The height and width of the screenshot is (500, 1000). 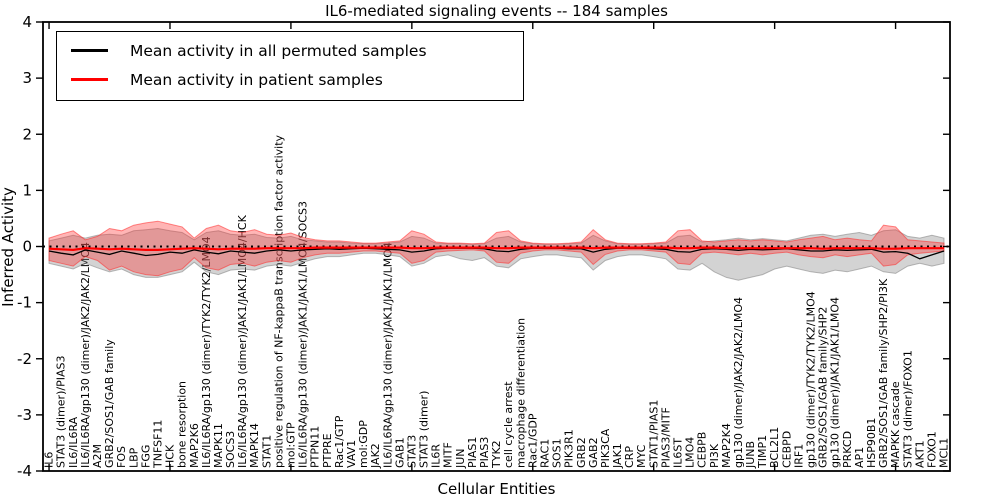 What do you see at coordinates (89, 79) in the screenshot?
I see `legend-line-swatch-patient` at bounding box center [89, 79].